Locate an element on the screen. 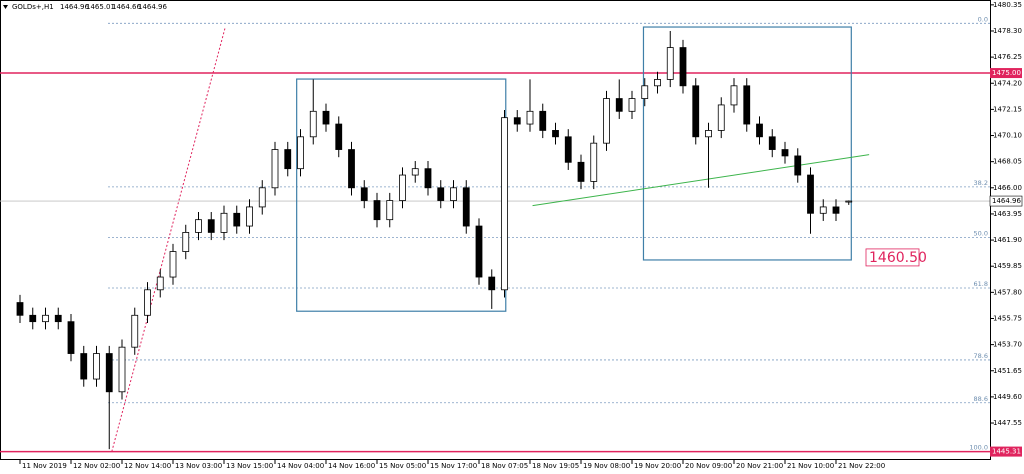 This screenshot has width=1024, height=474. y-tick-label: 1455.75 is located at coordinates (1007, 318).